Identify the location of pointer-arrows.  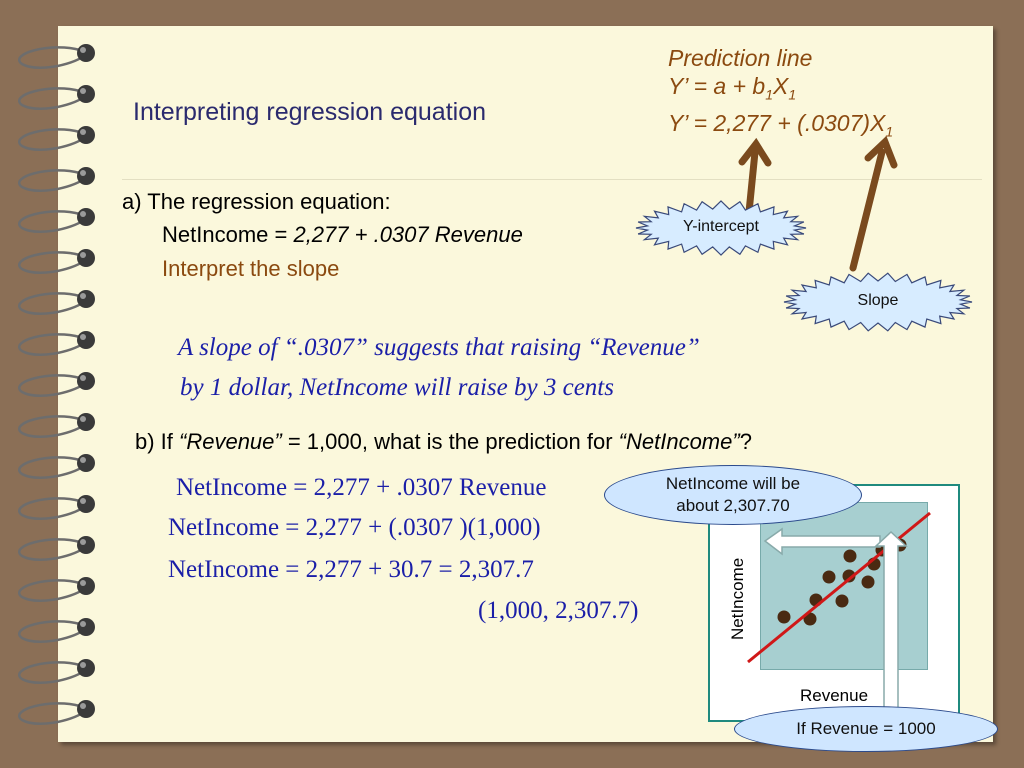
(818, 203).